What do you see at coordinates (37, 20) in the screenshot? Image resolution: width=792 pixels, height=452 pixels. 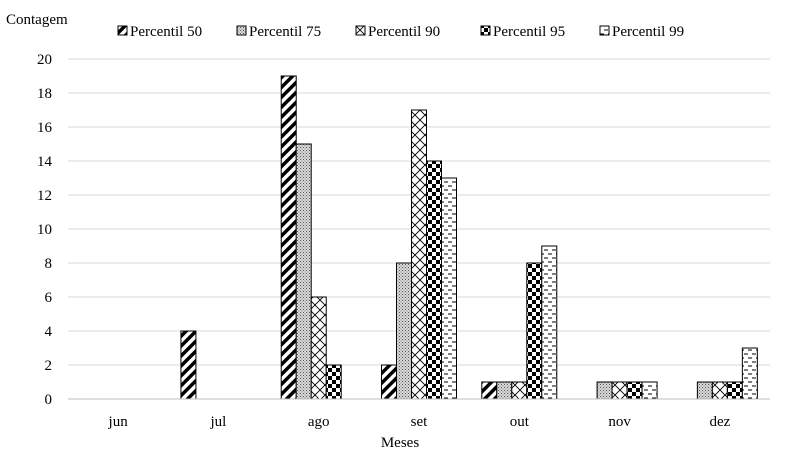 I see `y-axis-label: Contagem` at bounding box center [37, 20].